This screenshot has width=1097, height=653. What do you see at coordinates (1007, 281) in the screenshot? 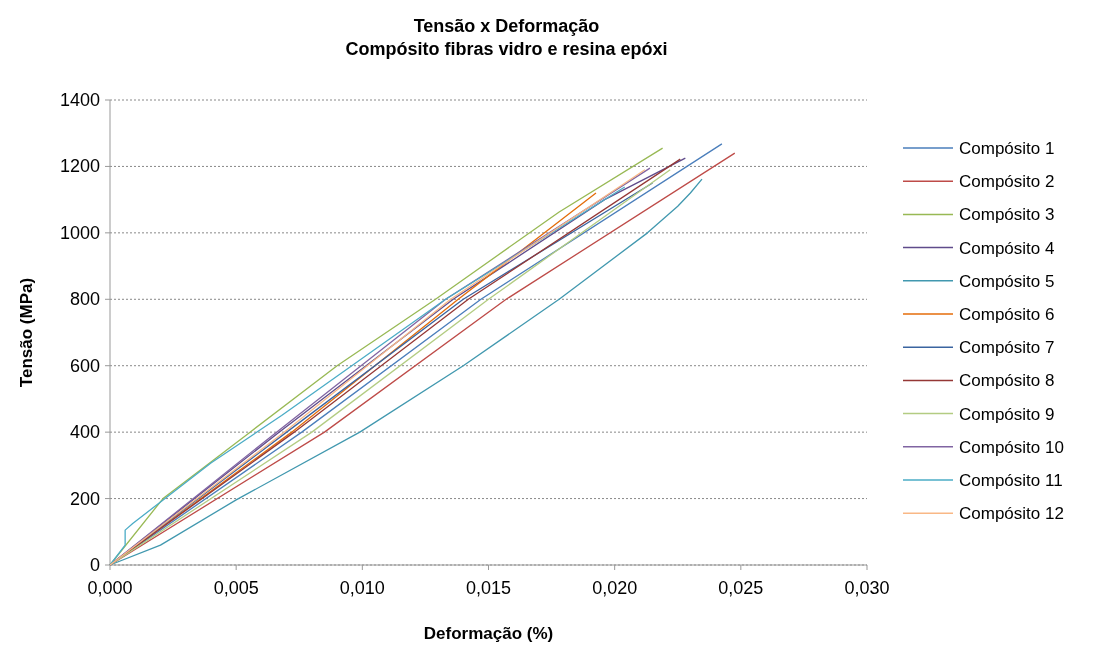
I see `legend-label: Compósito 5` at bounding box center [1007, 281].